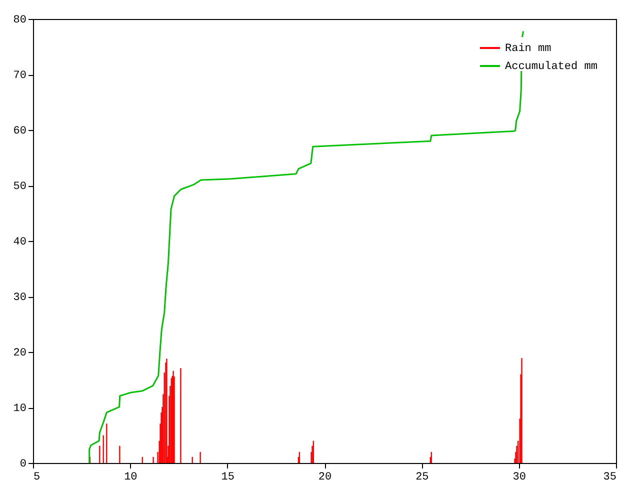  What do you see at coordinates (23, 464) in the screenshot?
I see `y-tick-label: 0` at bounding box center [23, 464].